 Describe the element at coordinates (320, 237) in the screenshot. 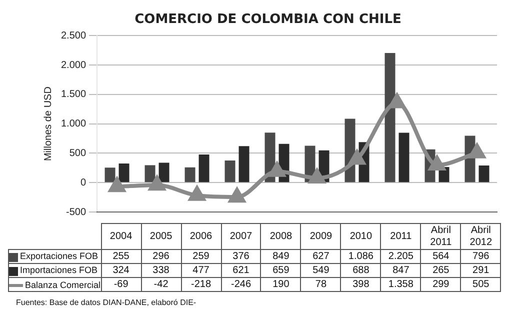

I see `x-tick-label: 2009` at that location.